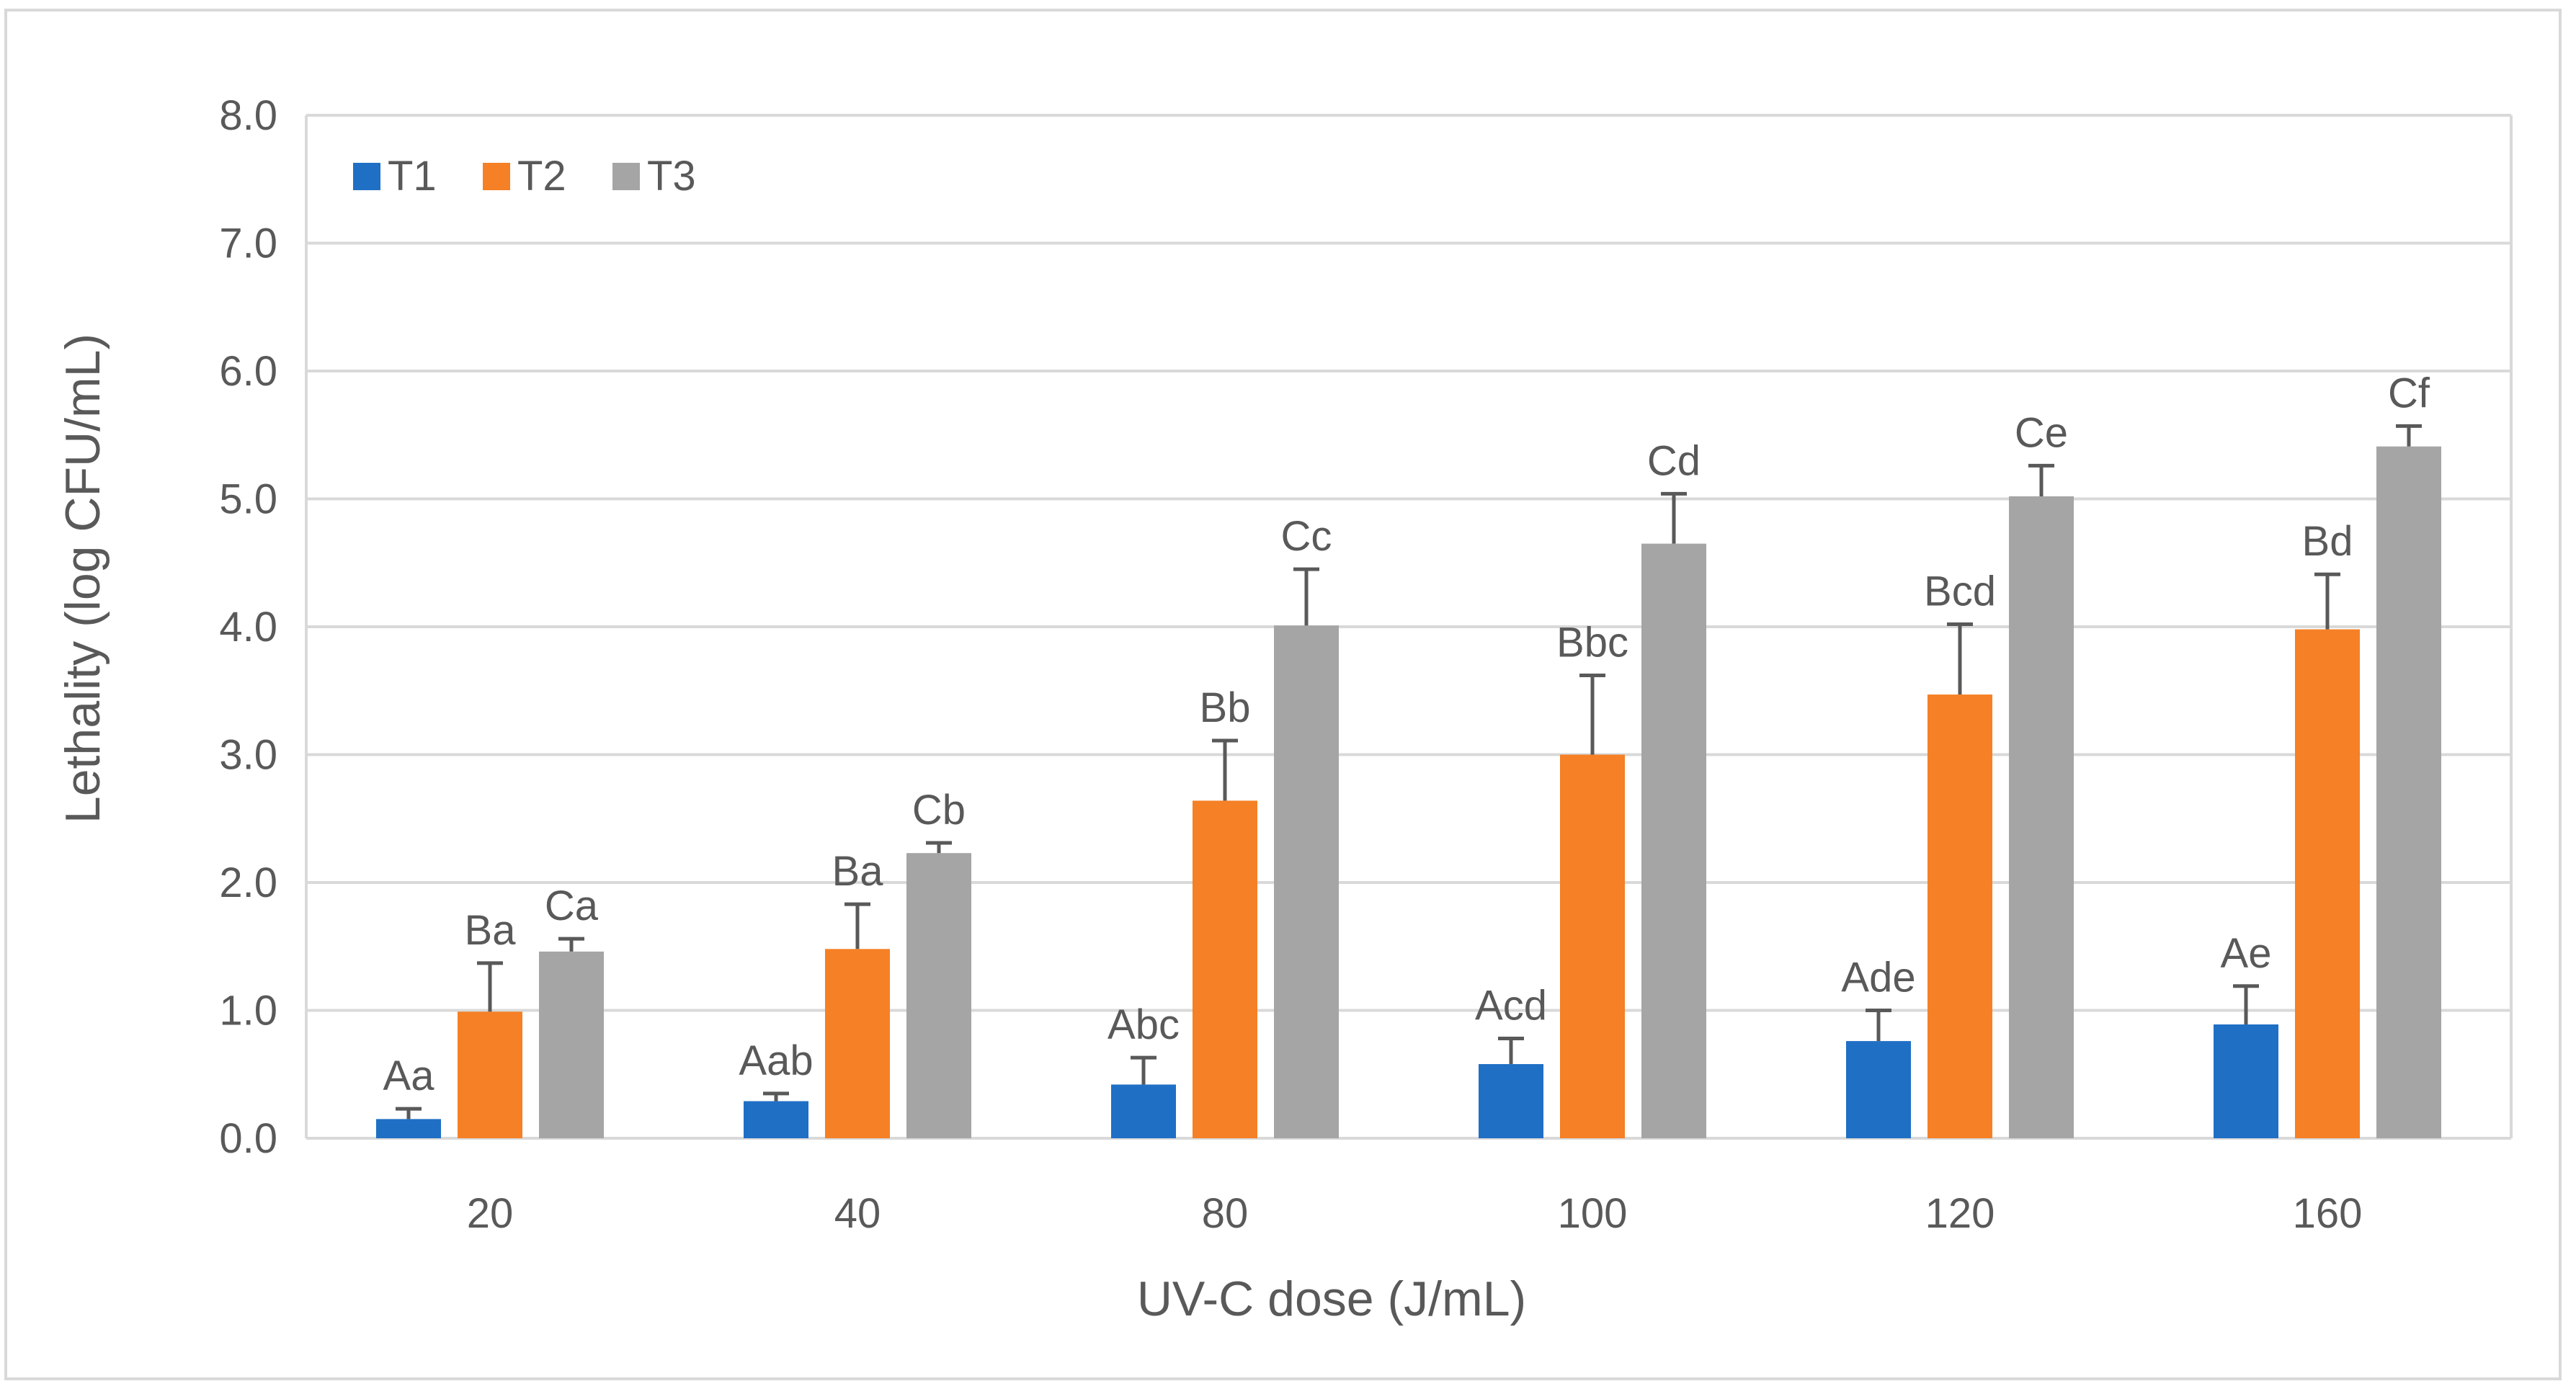 This screenshot has height=1394, width=2576. I want to click on legend-label: T1, so click(412, 176).